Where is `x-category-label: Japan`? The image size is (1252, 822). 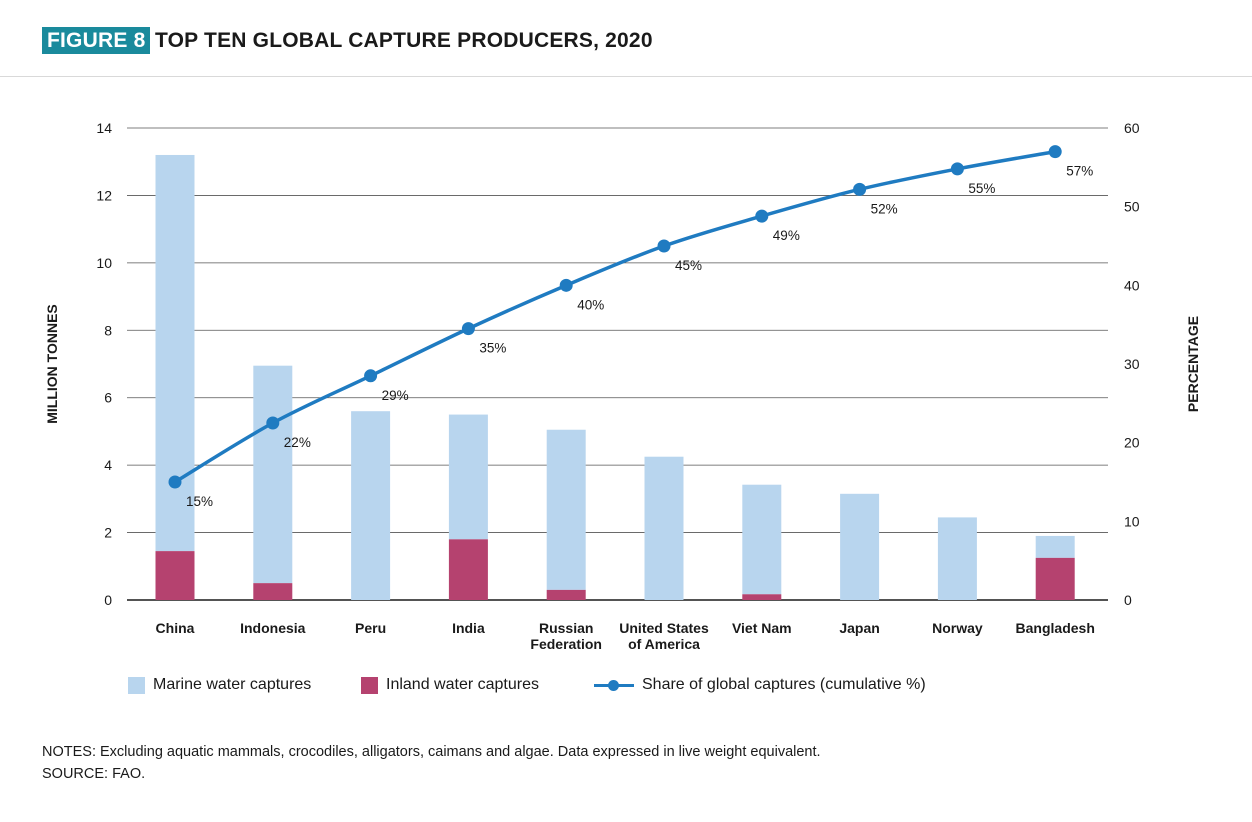
x-category-label: Japan is located at coordinates (859, 628).